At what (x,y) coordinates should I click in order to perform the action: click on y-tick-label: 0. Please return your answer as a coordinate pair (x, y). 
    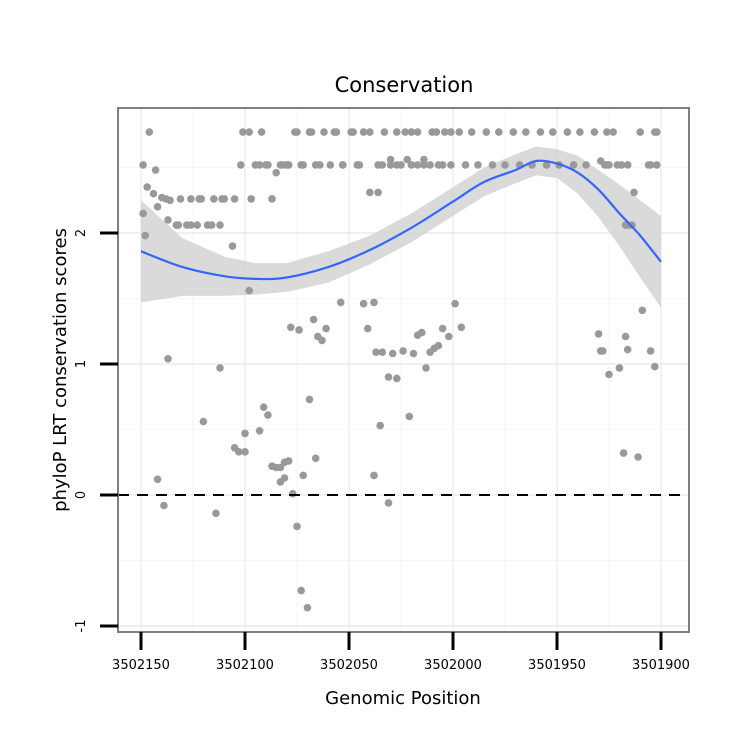
    Looking at the image, I should click on (81, 495).